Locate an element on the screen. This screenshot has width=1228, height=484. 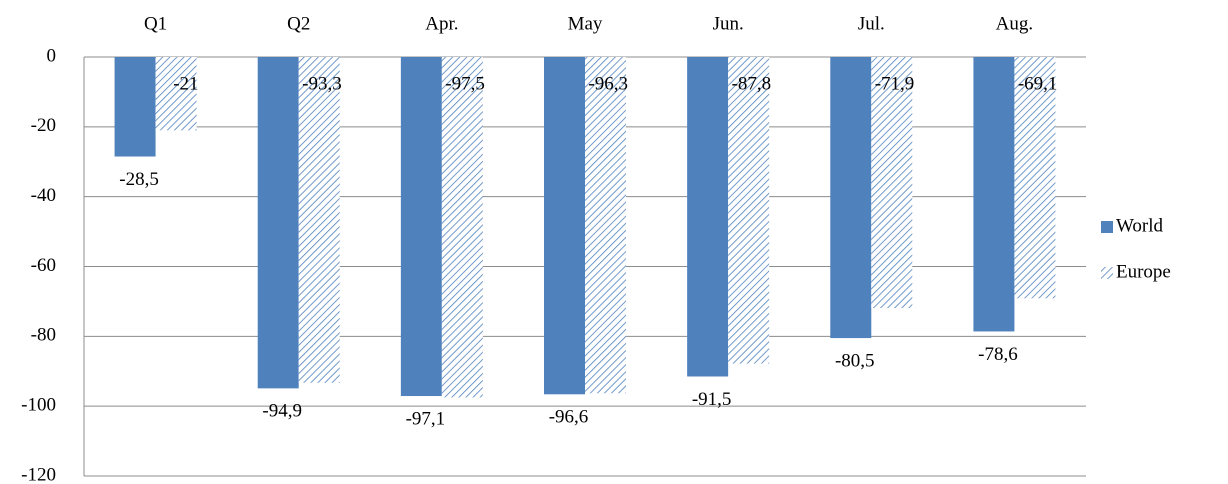
data-label: -21 is located at coordinates (185, 83).